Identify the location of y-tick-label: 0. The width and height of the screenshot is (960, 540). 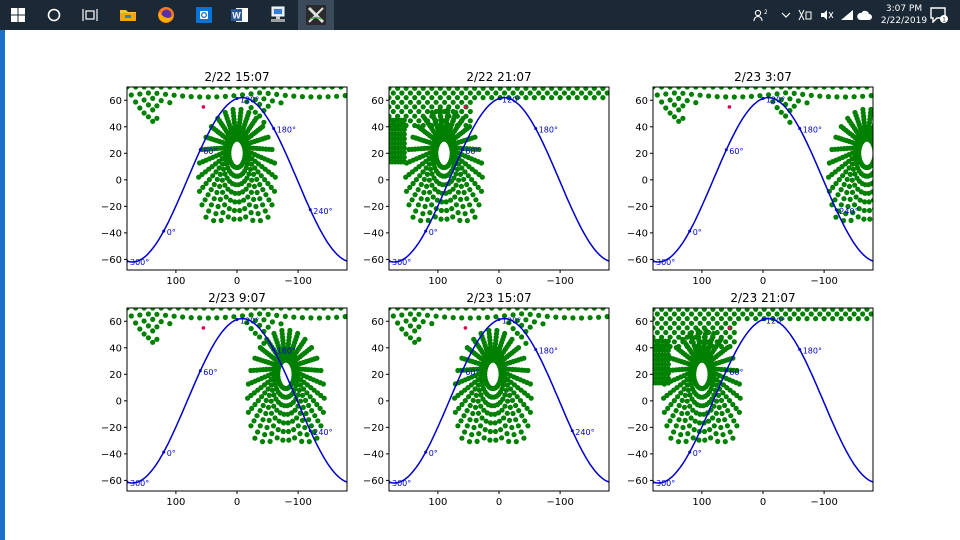
(119, 401).